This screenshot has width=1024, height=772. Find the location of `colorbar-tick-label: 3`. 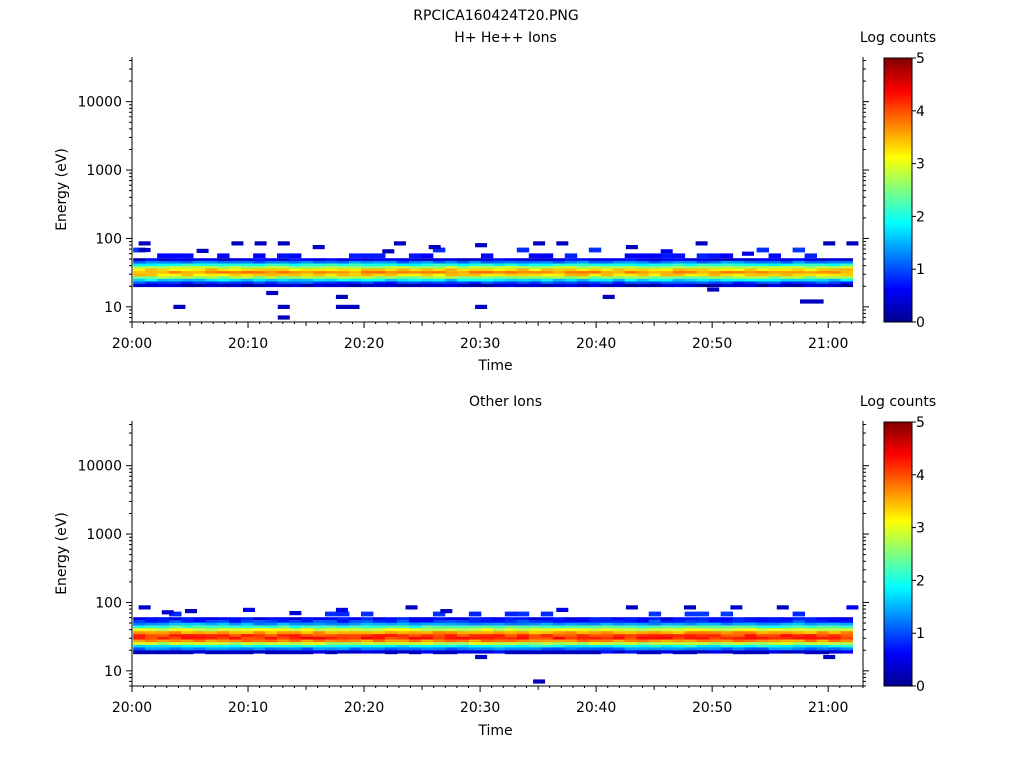

colorbar-tick-label: 3 is located at coordinates (920, 165).